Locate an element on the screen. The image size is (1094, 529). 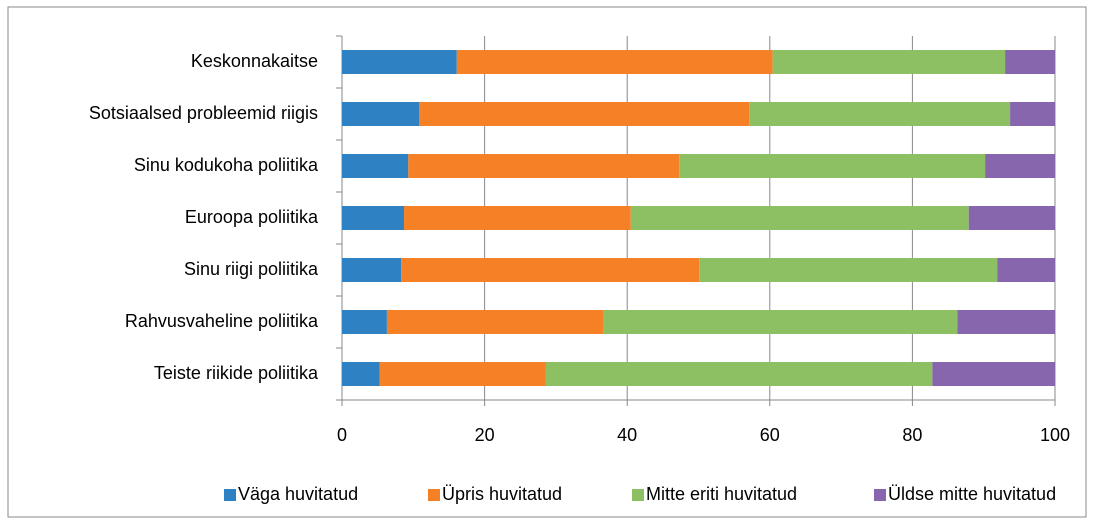
y-tick-label: Teiste riikide poliitika is located at coordinates (236, 373).